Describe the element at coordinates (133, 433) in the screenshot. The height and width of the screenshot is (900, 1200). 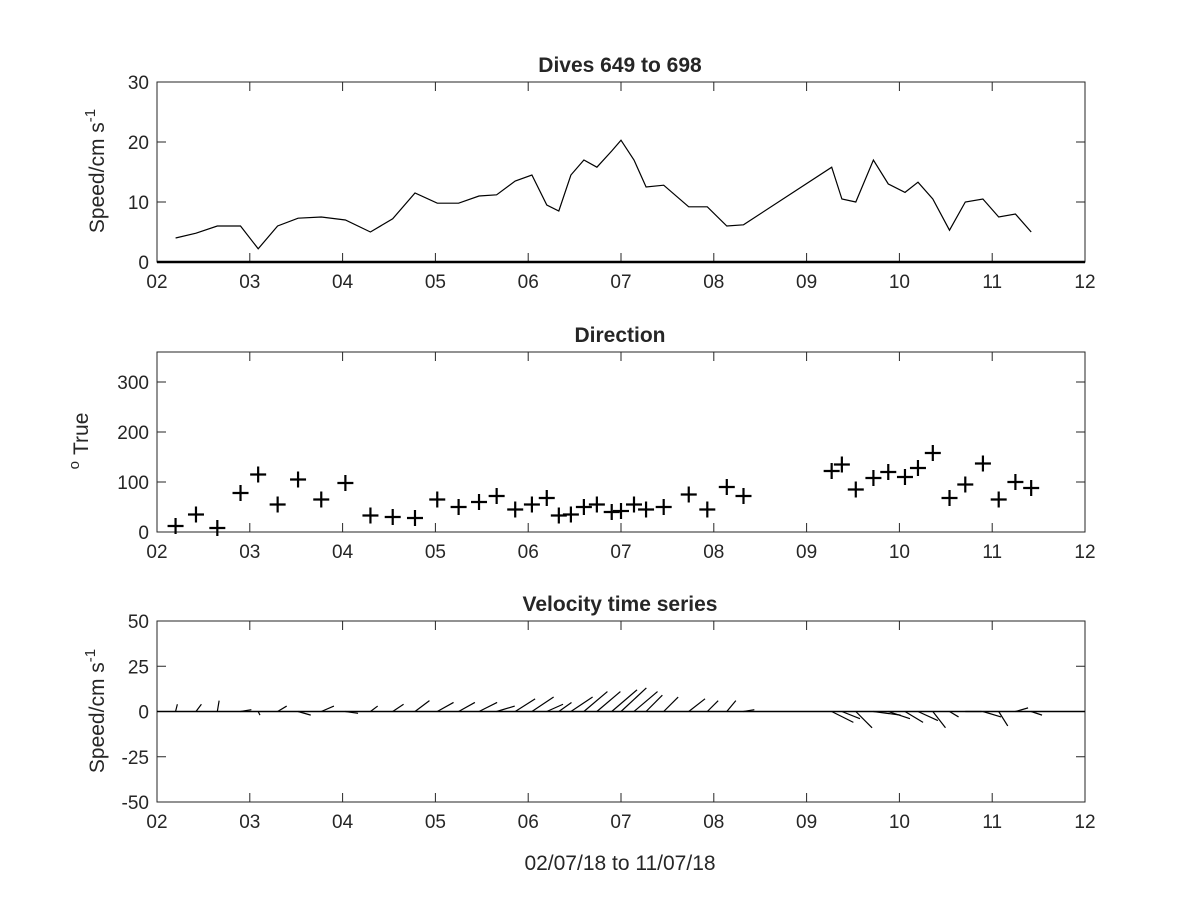
I see `y-tick-label: 200` at that location.